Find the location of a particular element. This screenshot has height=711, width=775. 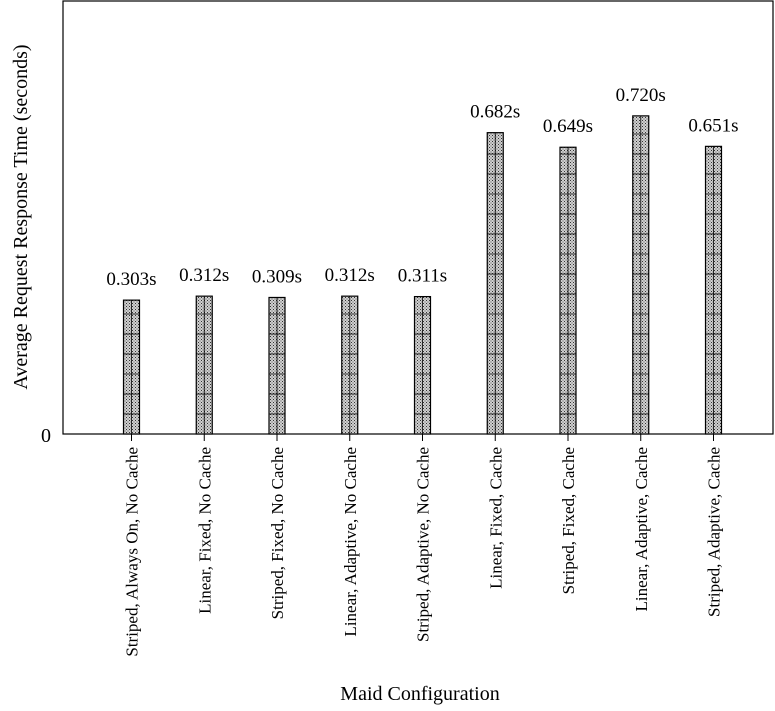

x-tick-label-5: Striped, Adaptive, No Cache is located at coordinates (423, 544).